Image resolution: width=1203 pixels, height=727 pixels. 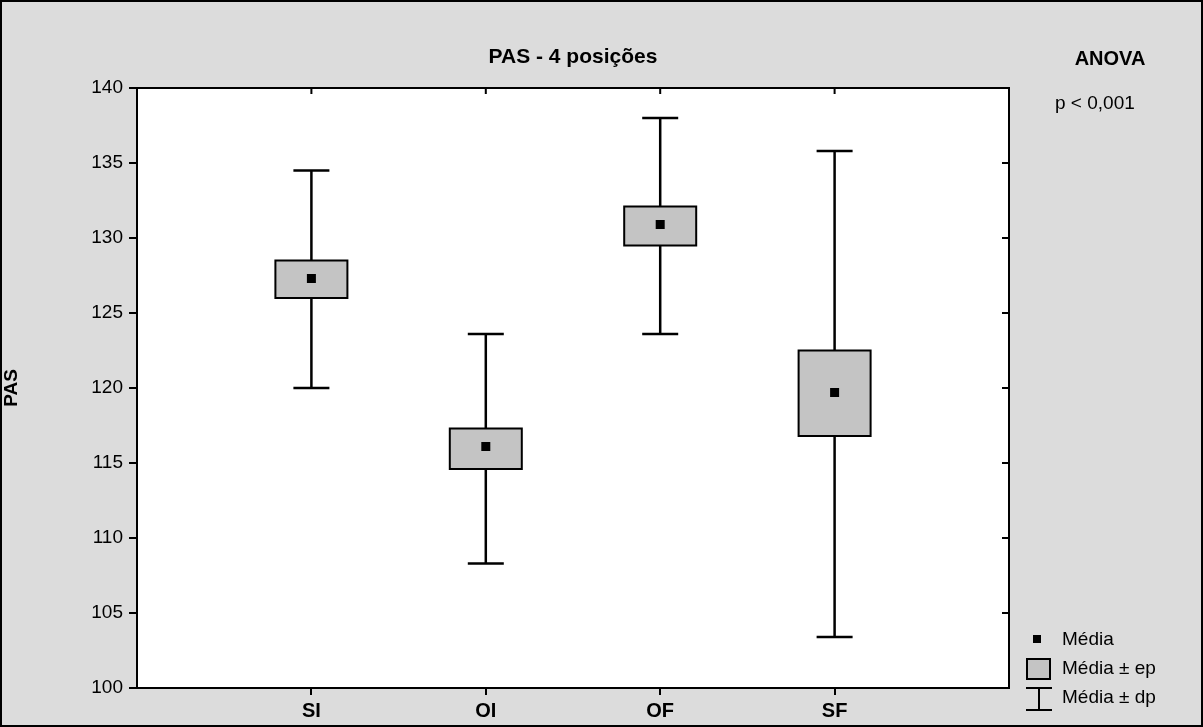 What do you see at coordinates (1088, 639) in the screenshot?
I see `text: Média` at bounding box center [1088, 639].